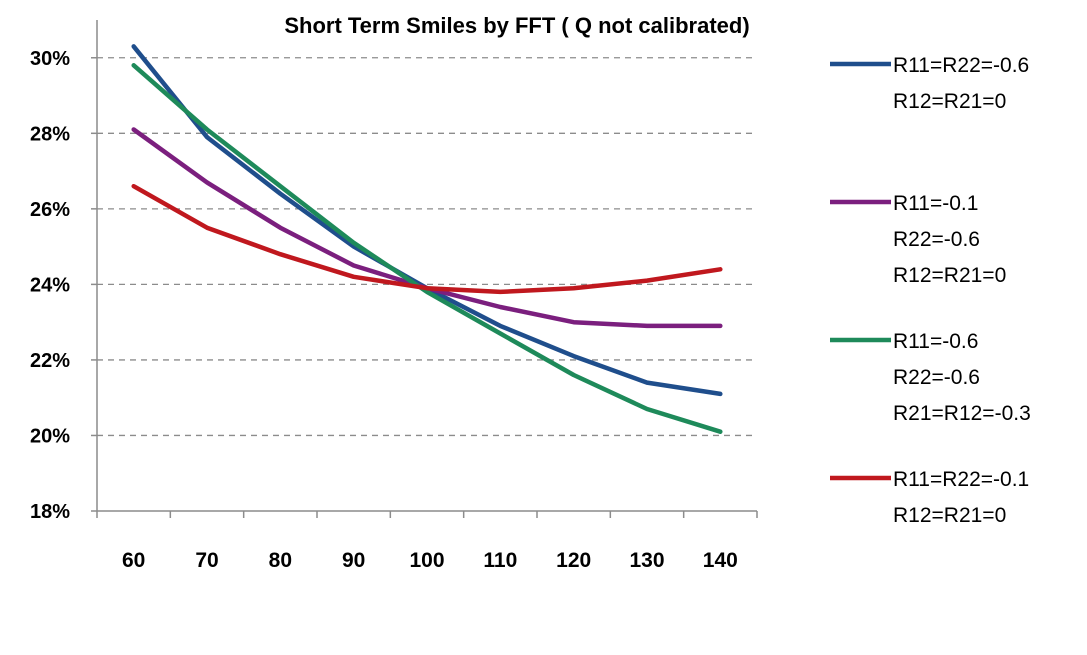 Image resolution: width=1087 pixels, height=655 pixels. I want to click on legend-label-2: R22=-0.6, so click(936, 239).